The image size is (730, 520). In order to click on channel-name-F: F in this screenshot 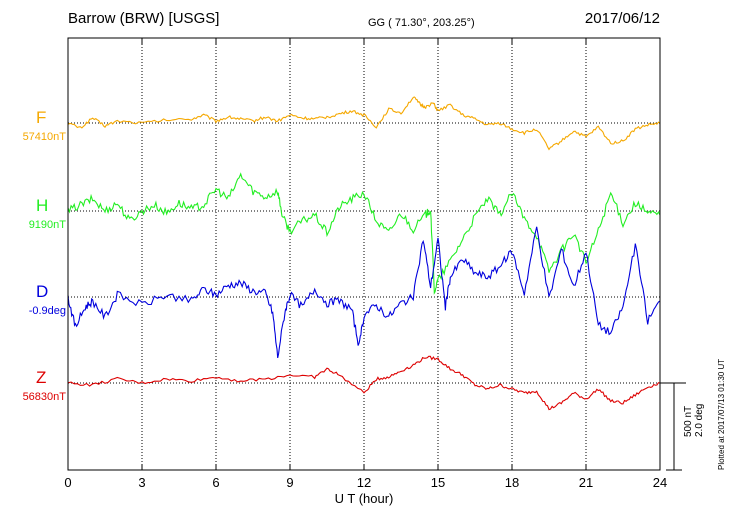, I will do `click(41, 117)`.